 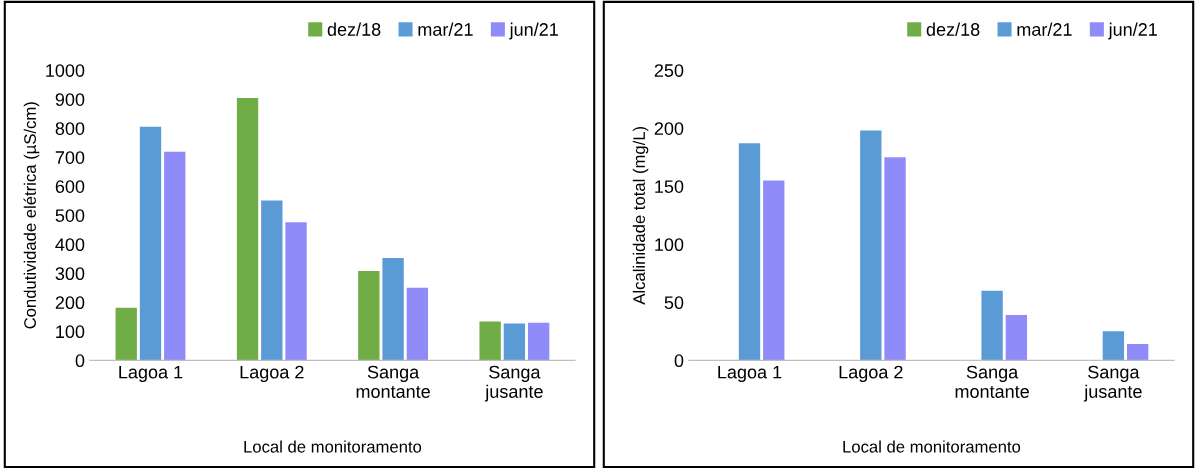 What do you see at coordinates (70, 215) in the screenshot?
I see `y-tick-label: 500` at bounding box center [70, 215].